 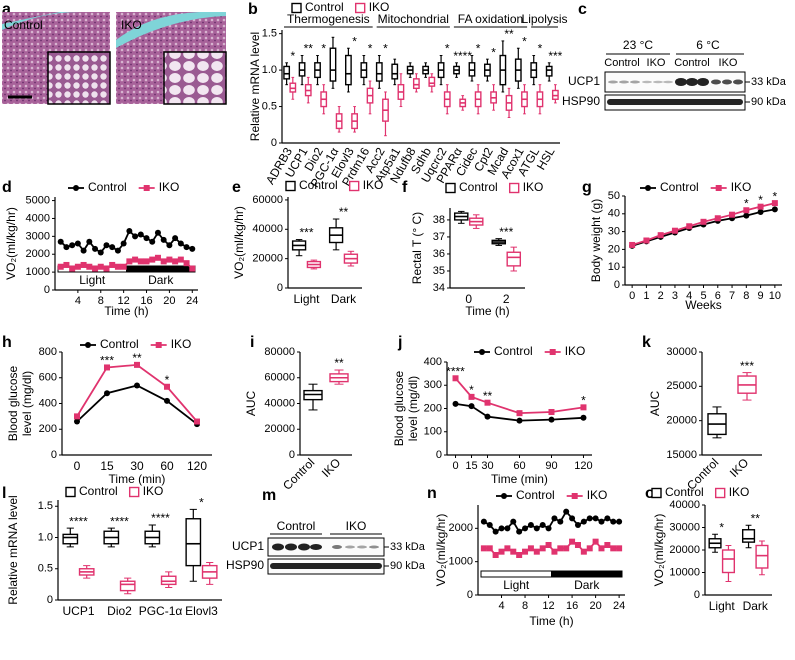 What do you see at coordinates (292, 455) in the screenshot?
I see `y-tick-label: 0` at bounding box center [292, 455].